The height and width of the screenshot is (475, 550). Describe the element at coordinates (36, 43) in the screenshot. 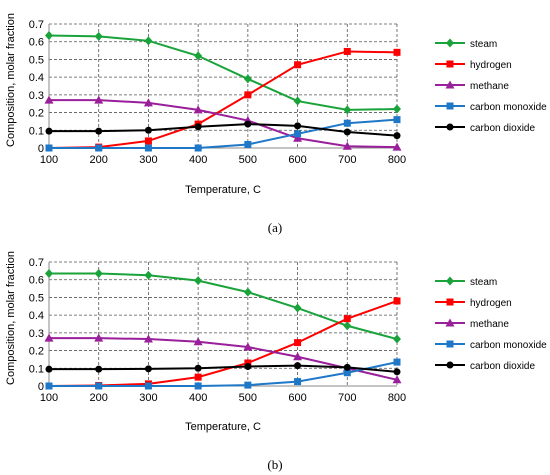

I see `y-tick-label: 0.6` at that location.